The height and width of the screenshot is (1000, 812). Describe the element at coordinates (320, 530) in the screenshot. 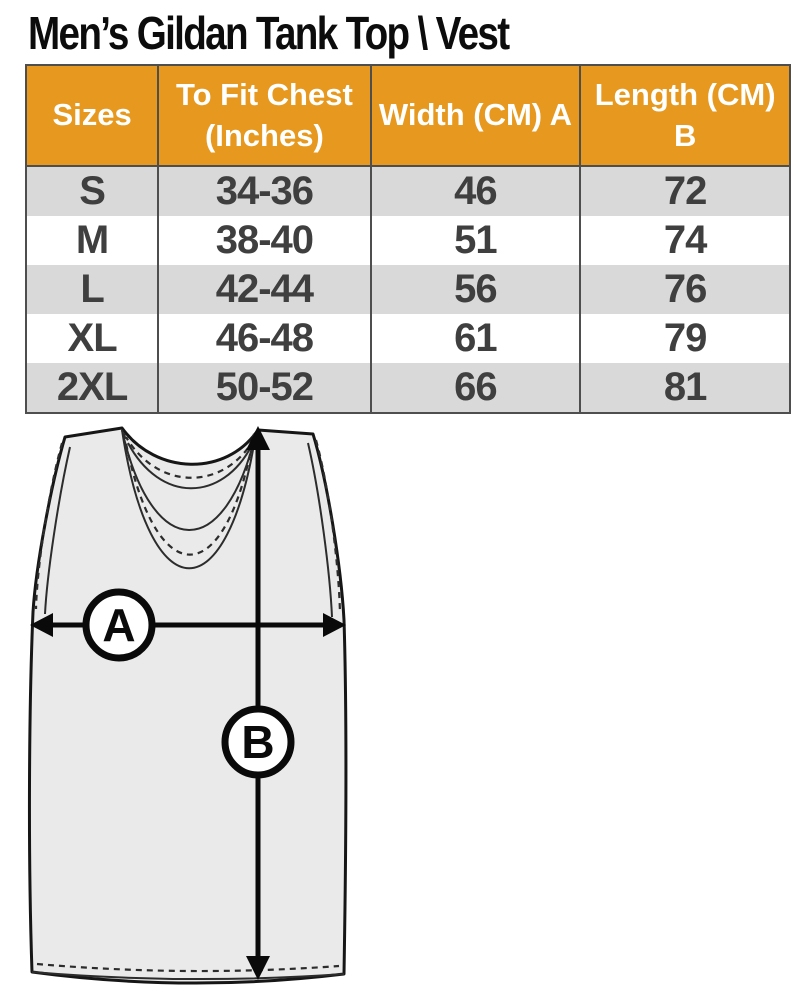

I see `right-armhole-binding` at that location.